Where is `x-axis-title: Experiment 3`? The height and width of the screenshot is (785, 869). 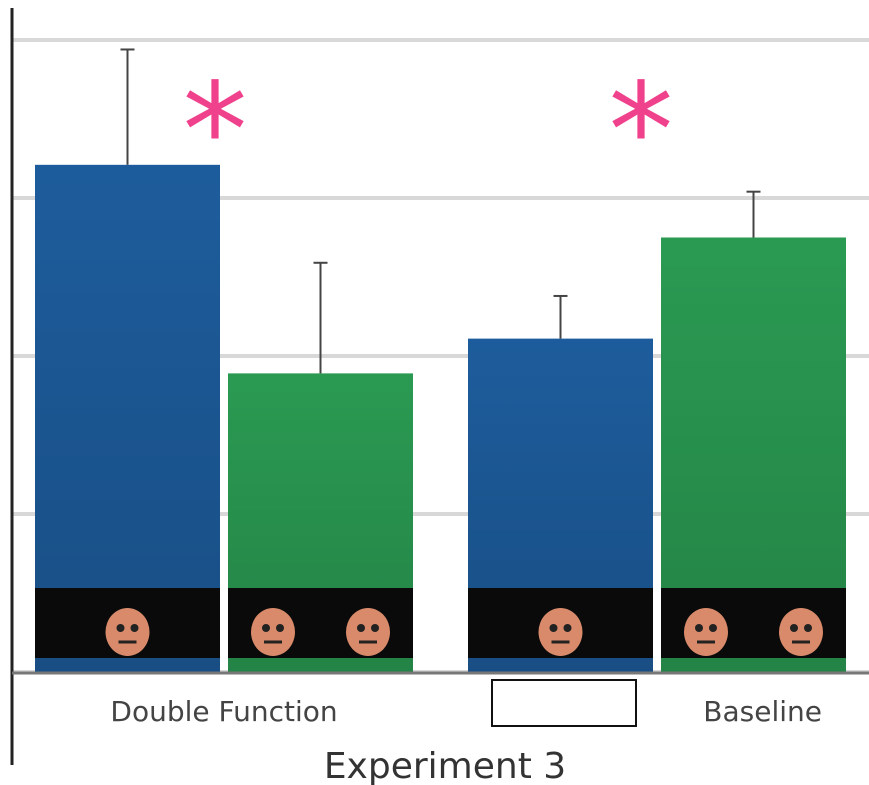
x-axis-title: Experiment 3 is located at coordinates (445, 765).